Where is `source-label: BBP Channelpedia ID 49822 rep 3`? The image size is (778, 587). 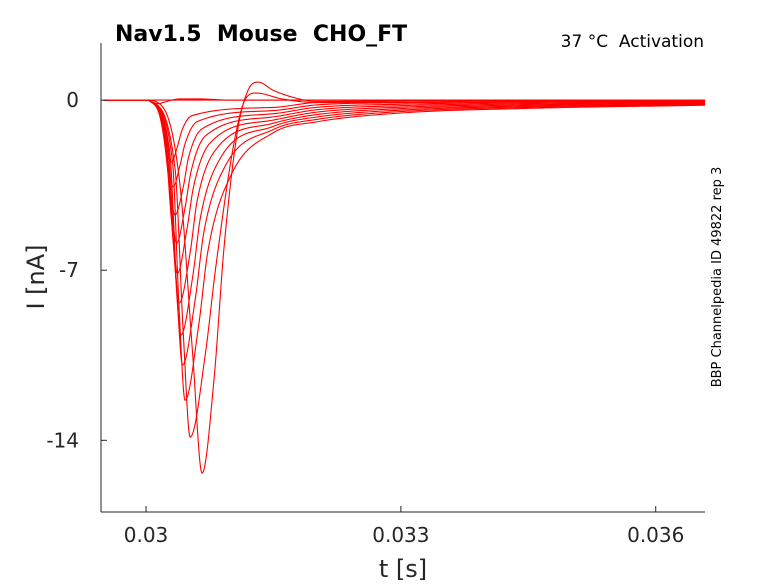 source-label: BBP Channelpedia ID 49822 rep 3 is located at coordinates (717, 277).